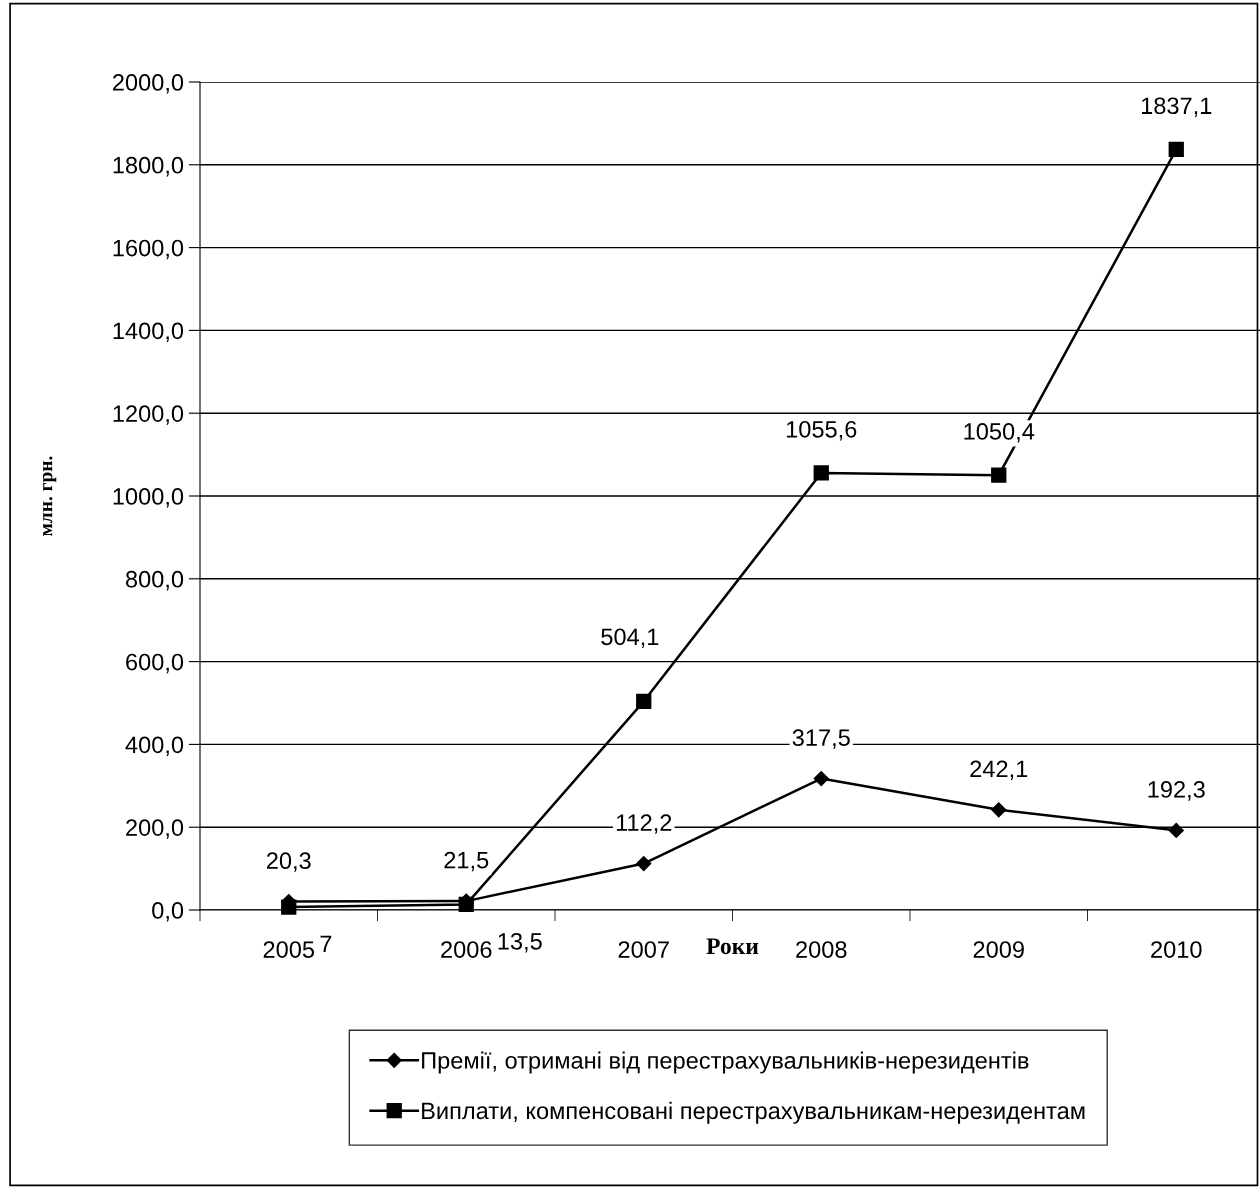 The width and height of the screenshot is (1260, 1189). I want to click on y-tick-label: 1600,0, so click(148, 249).